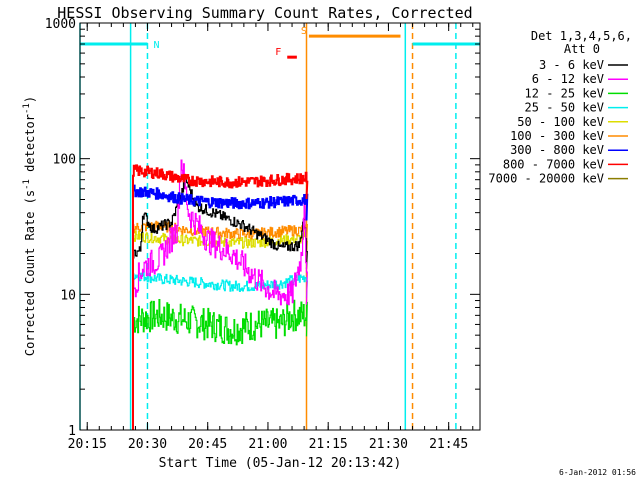  Describe the element at coordinates (156, 45) in the screenshot. I see `flag-label-n: N` at that location.